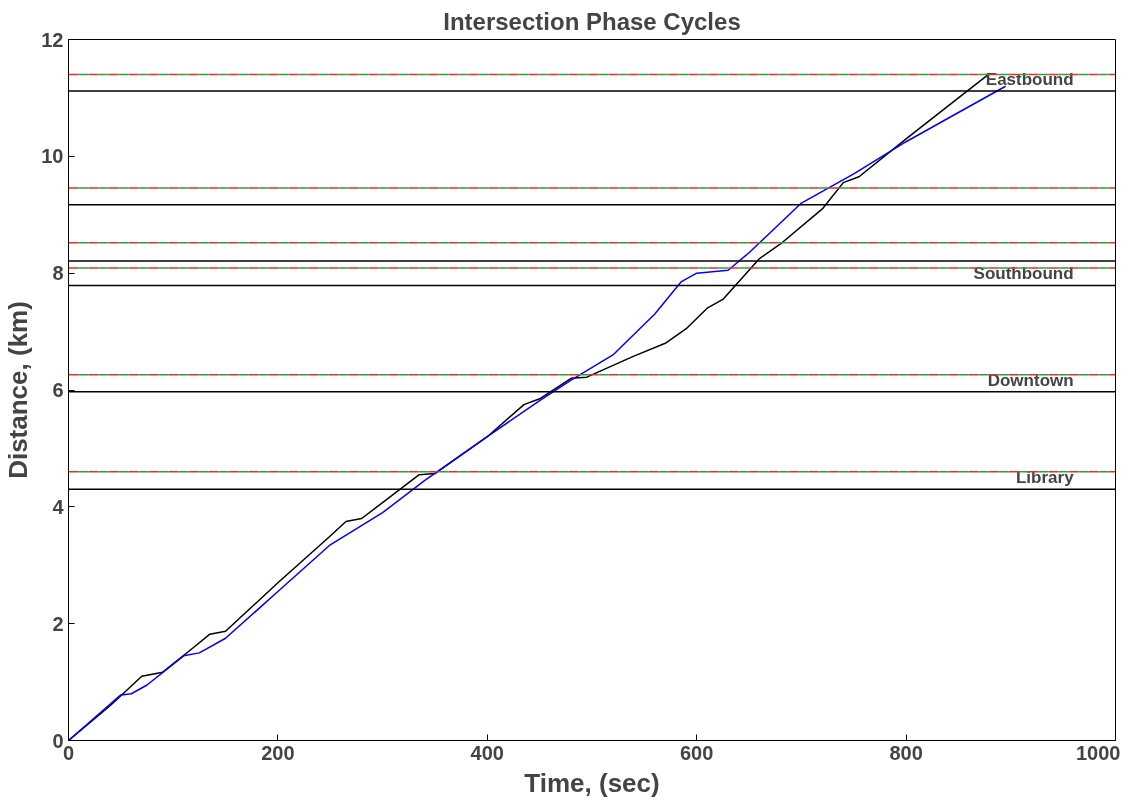 The image size is (1131, 812). Describe the element at coordinates (1045, 478) in the screenshot. I see `ref-line-label: Library` at that location.